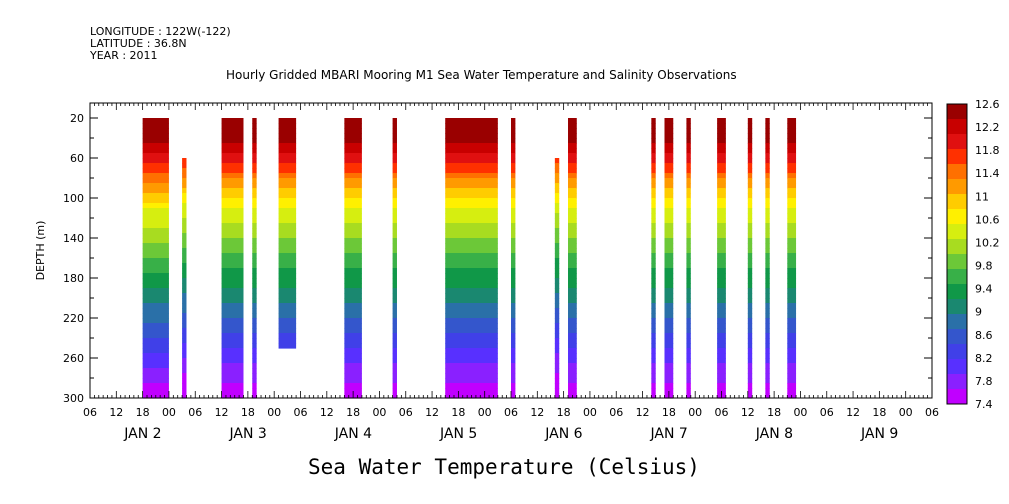  What do you see at coordinates (138, 43) in the screenshot?
I see `latitude-label: LATITUDE : 36.8N` at bounding box center [138, 43].